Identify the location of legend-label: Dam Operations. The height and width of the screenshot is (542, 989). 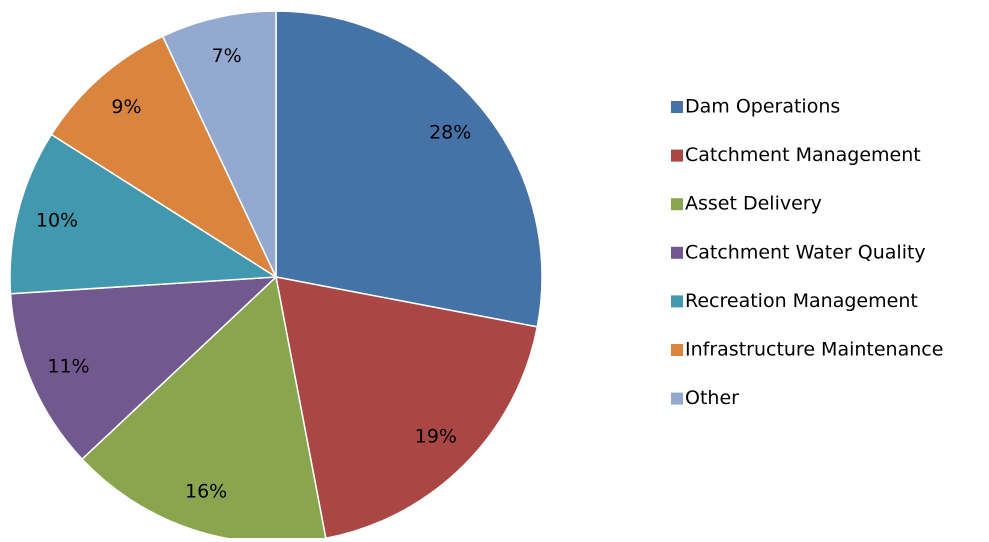
(762, 107).